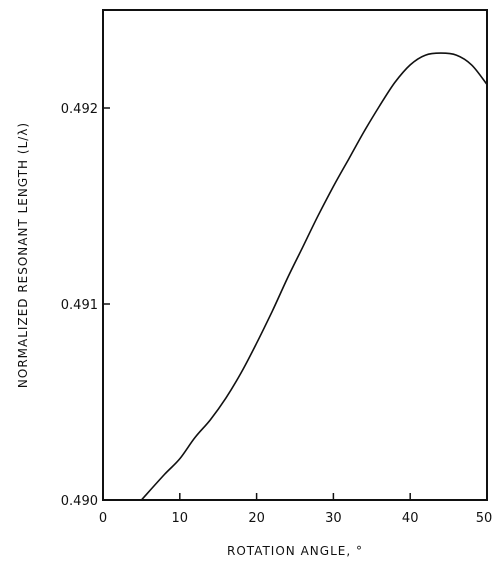 The image size is (499, 565). I want to click on x-axis-title: ROTATION ANGLE, °, so click(295, 551).